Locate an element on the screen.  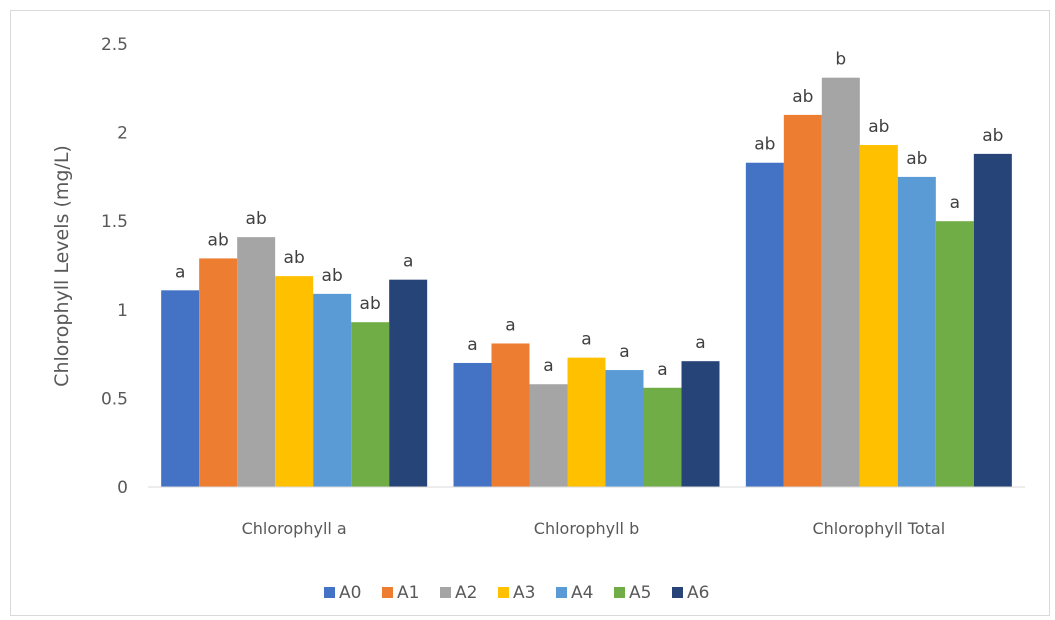
legend-swatch-a2 is located at coordinates (445, 592).